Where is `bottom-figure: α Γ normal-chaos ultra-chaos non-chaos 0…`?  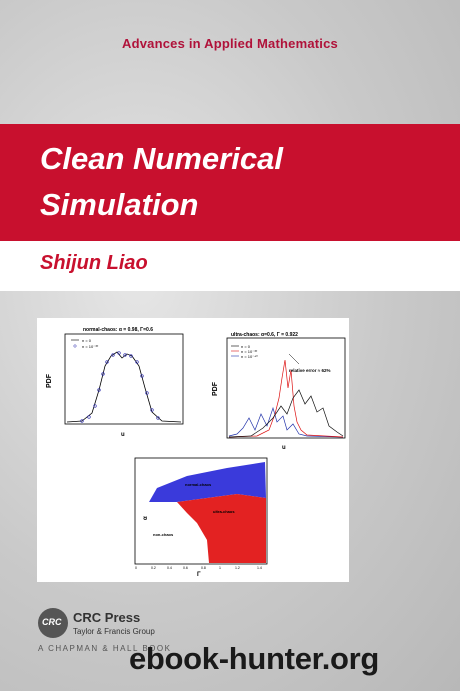
bottom-figure: α Γ normal-chaos ultra-chaos non-chaos 0… is located at coordinates (201, 517).